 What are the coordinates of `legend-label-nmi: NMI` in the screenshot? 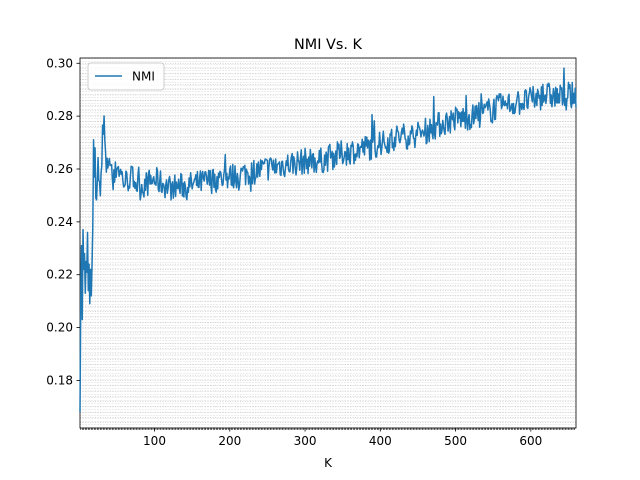 It's located at (143, 77).